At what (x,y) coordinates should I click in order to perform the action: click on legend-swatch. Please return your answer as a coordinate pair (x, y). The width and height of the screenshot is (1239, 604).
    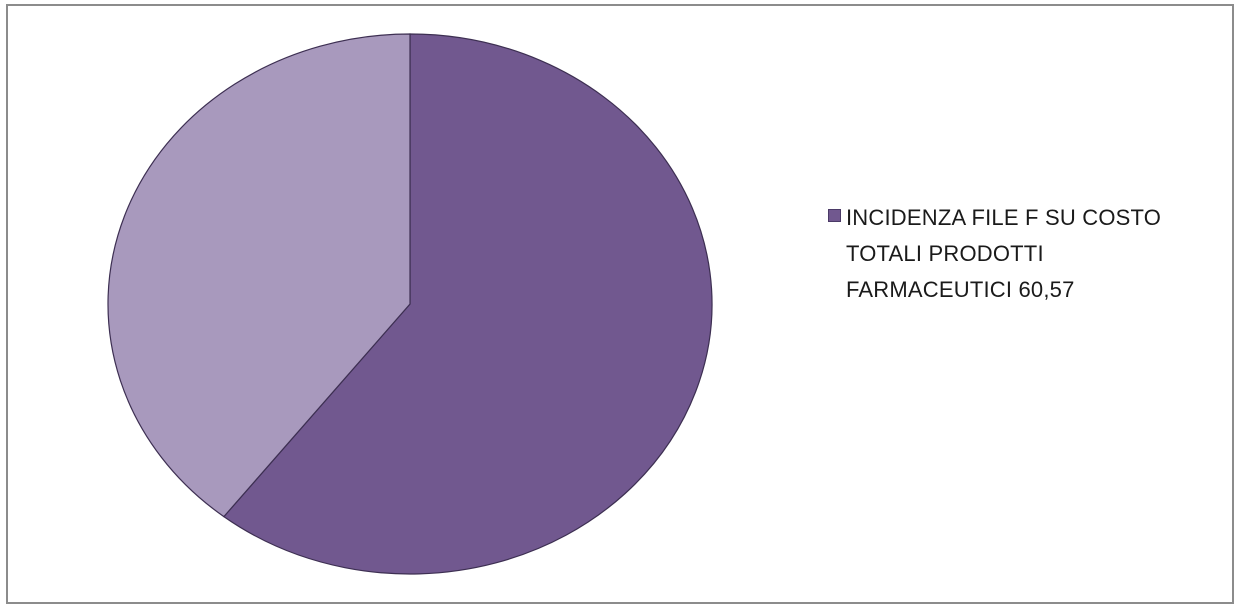
    Looking at the image, I should click on (834, 215).